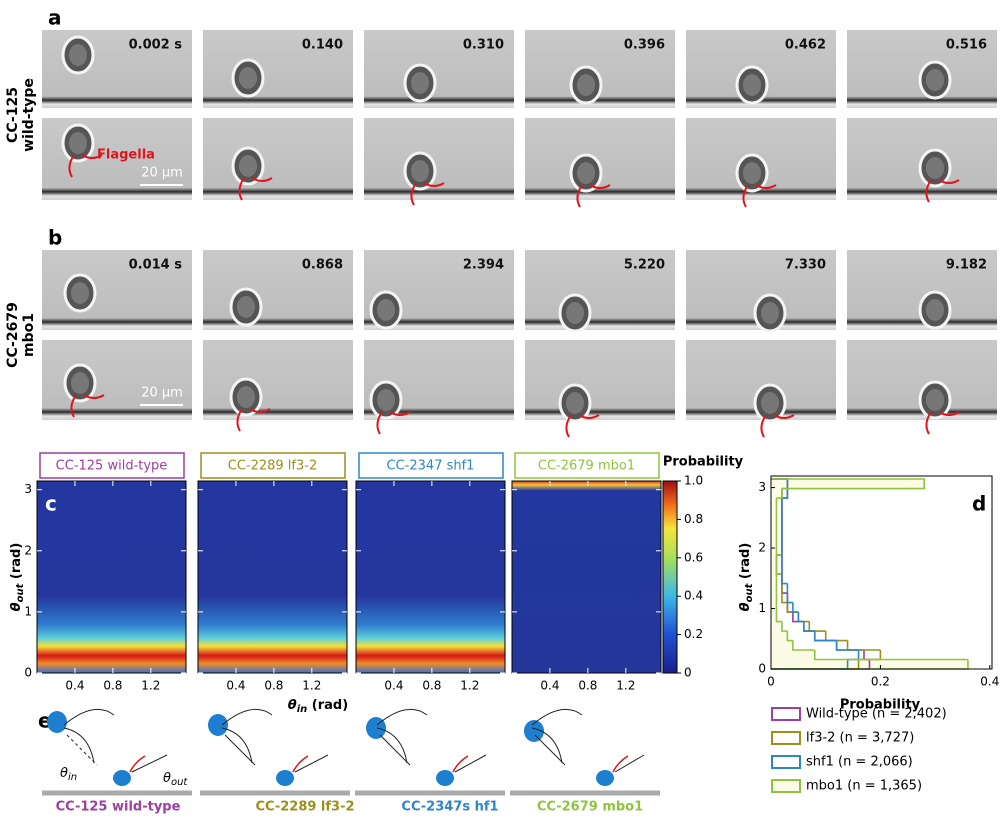 The height and width of the screenshot is (819, 1000). I want to click on title-box, so click(431, 465).